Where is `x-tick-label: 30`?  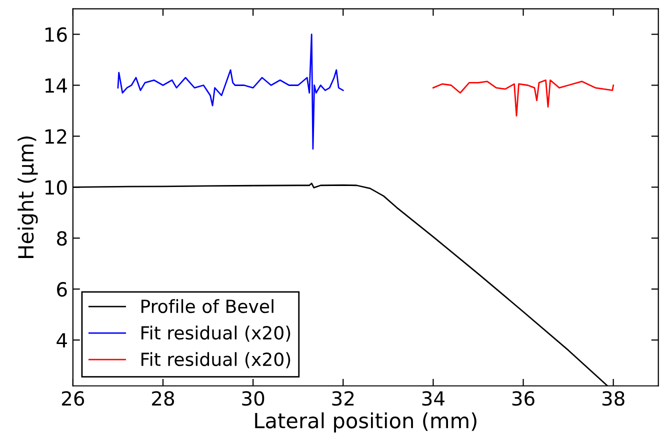 x-tick-label: 30 is located at coordinates (253, 398).